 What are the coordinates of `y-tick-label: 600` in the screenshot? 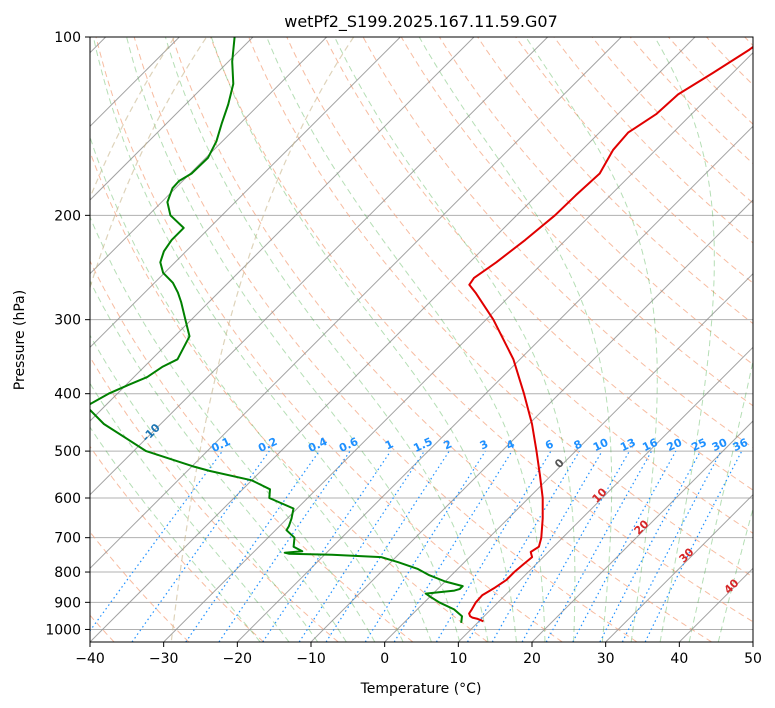 It's located at (67, 499).